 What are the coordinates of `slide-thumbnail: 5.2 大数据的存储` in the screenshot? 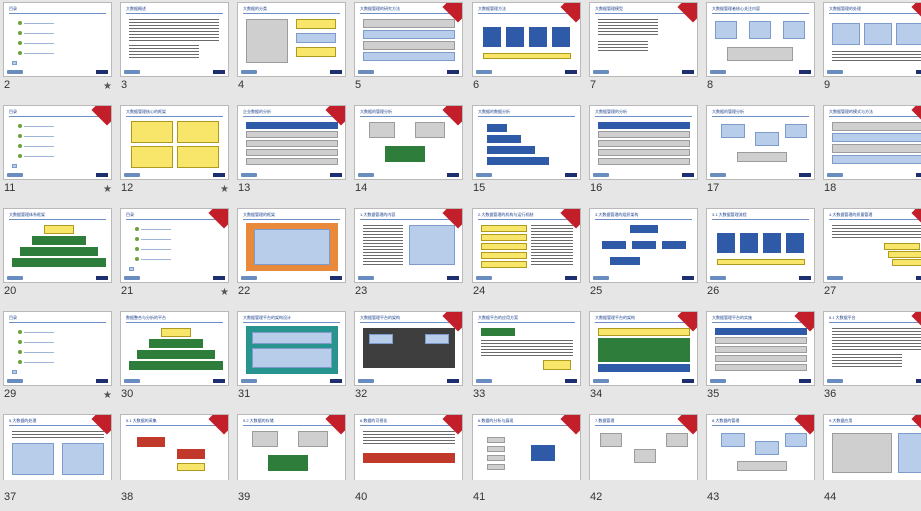 It's located at (291, 451).